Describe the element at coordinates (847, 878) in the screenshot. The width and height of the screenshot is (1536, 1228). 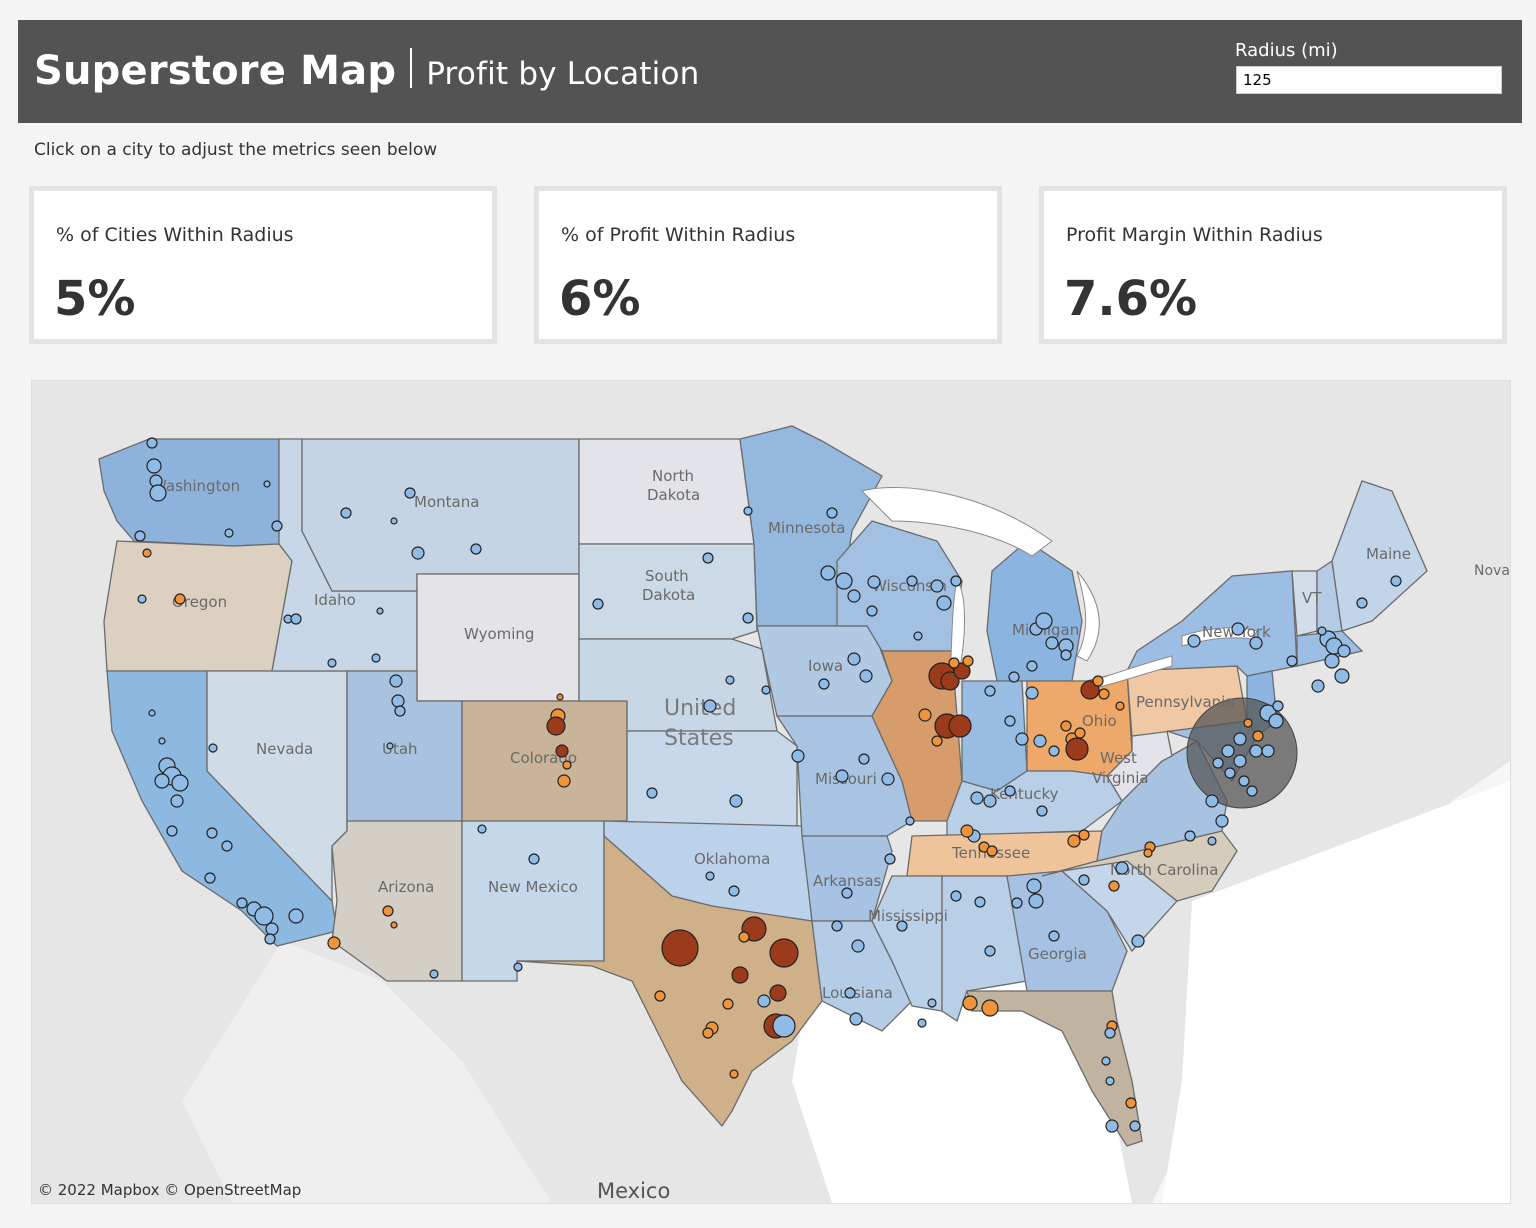
I see `state-arkansas` at that location.